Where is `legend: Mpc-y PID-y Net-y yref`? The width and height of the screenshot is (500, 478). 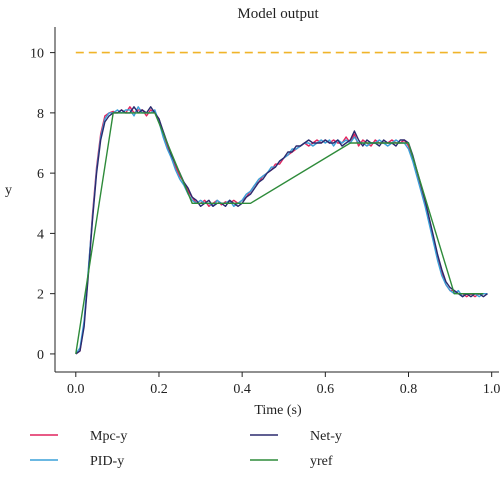
legend: Mpc-y PID-y Net-y yref is located at coordinates (186, 449).